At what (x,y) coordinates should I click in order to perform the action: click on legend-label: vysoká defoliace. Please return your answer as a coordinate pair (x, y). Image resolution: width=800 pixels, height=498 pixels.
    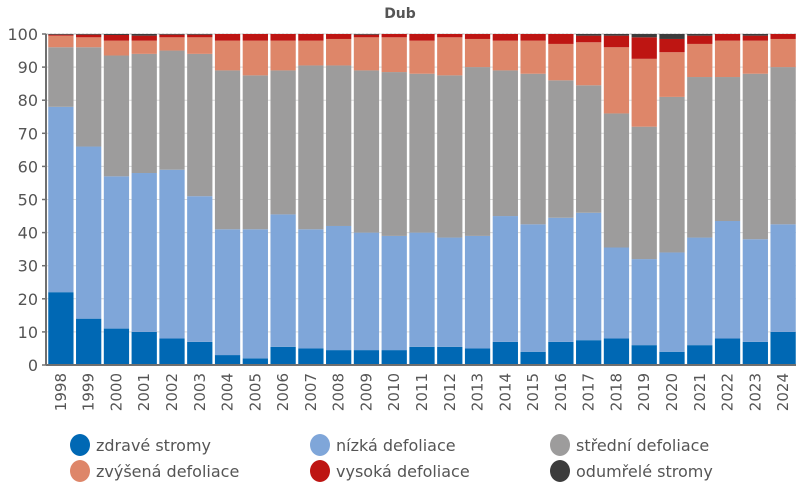
    Looking at the image, I should click on (403, 471).